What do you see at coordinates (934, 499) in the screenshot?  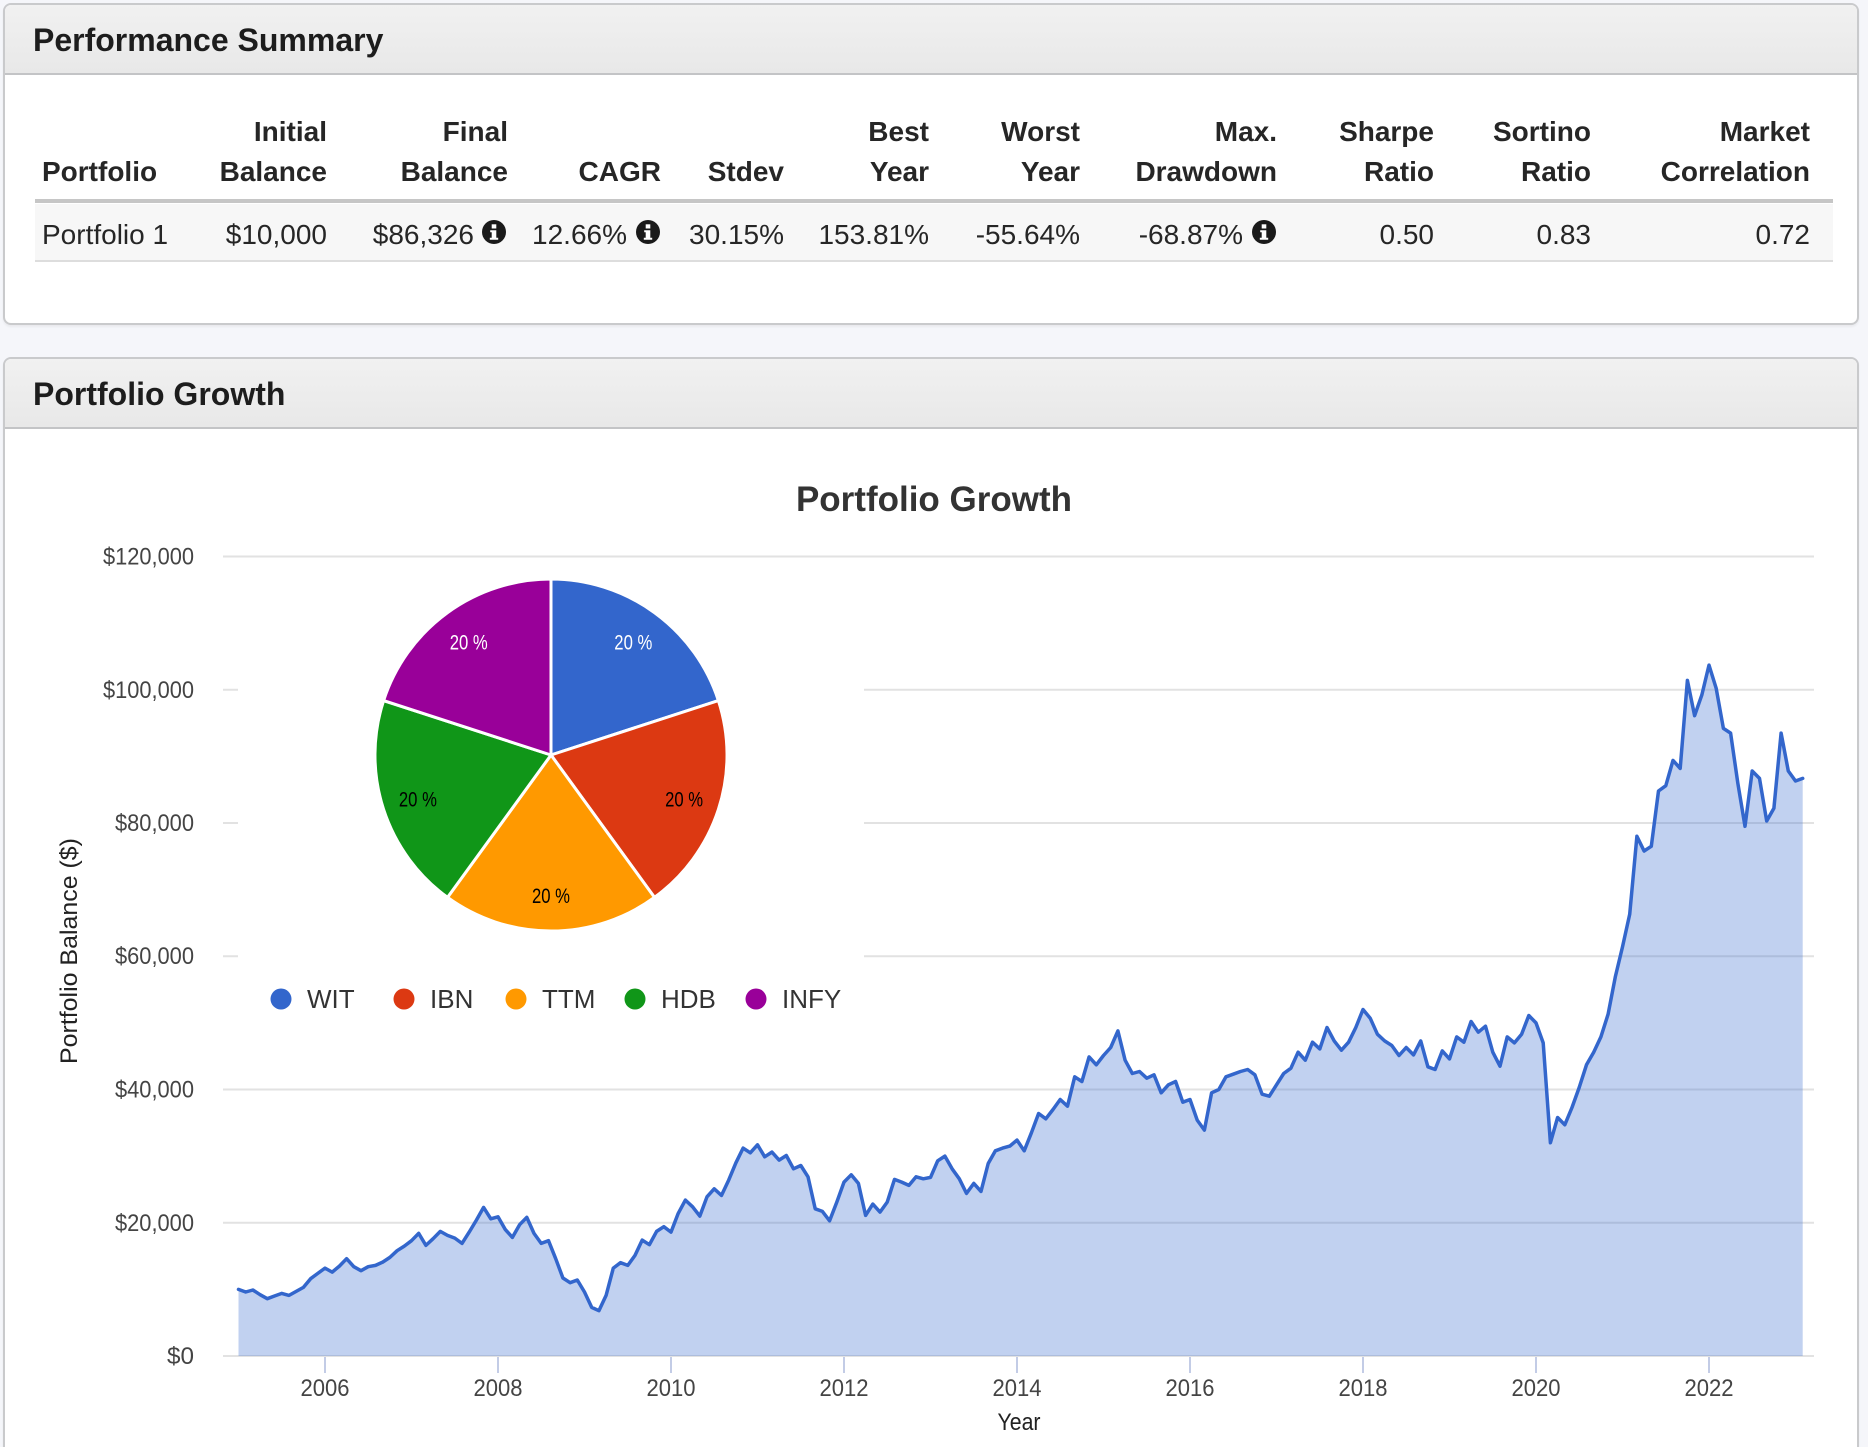 I see `svg-text: Portfolio Growth` at bounding box center [934, 499].